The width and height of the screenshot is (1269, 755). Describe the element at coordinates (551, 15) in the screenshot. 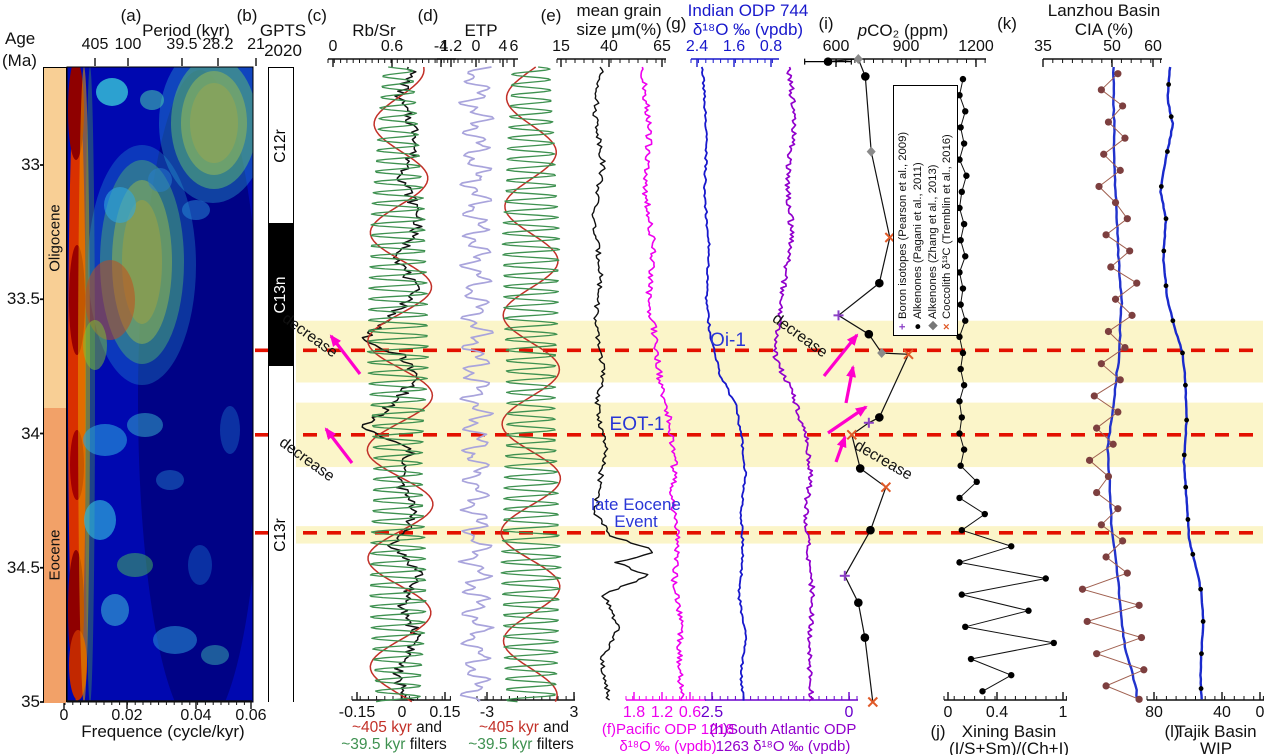

I see `panel-e-label: (e)` at that location.